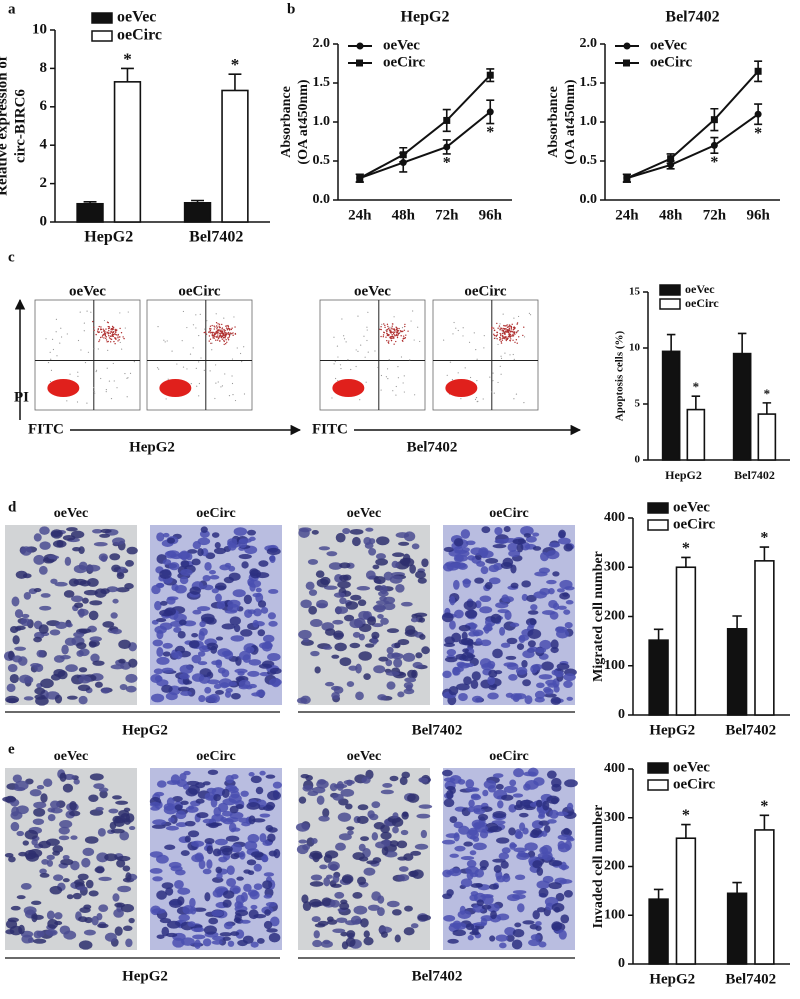 The image size is (800, 999). I want to click on y-tick-label: 2.0, so click(322, 43).